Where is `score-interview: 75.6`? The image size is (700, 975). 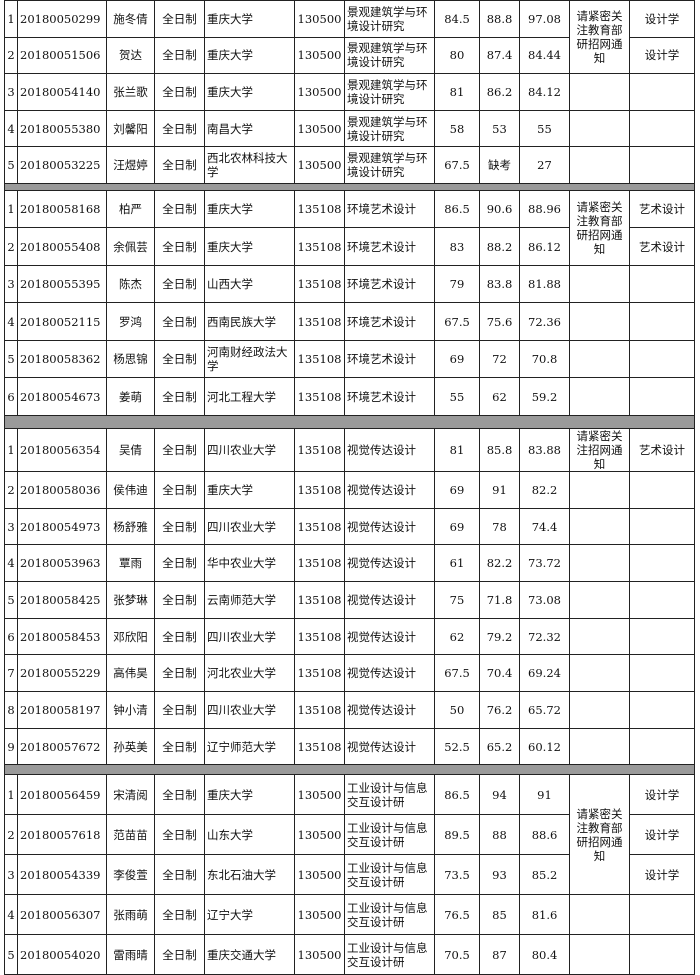
score-interview: 75.6 is located at coordinates (499, 321).